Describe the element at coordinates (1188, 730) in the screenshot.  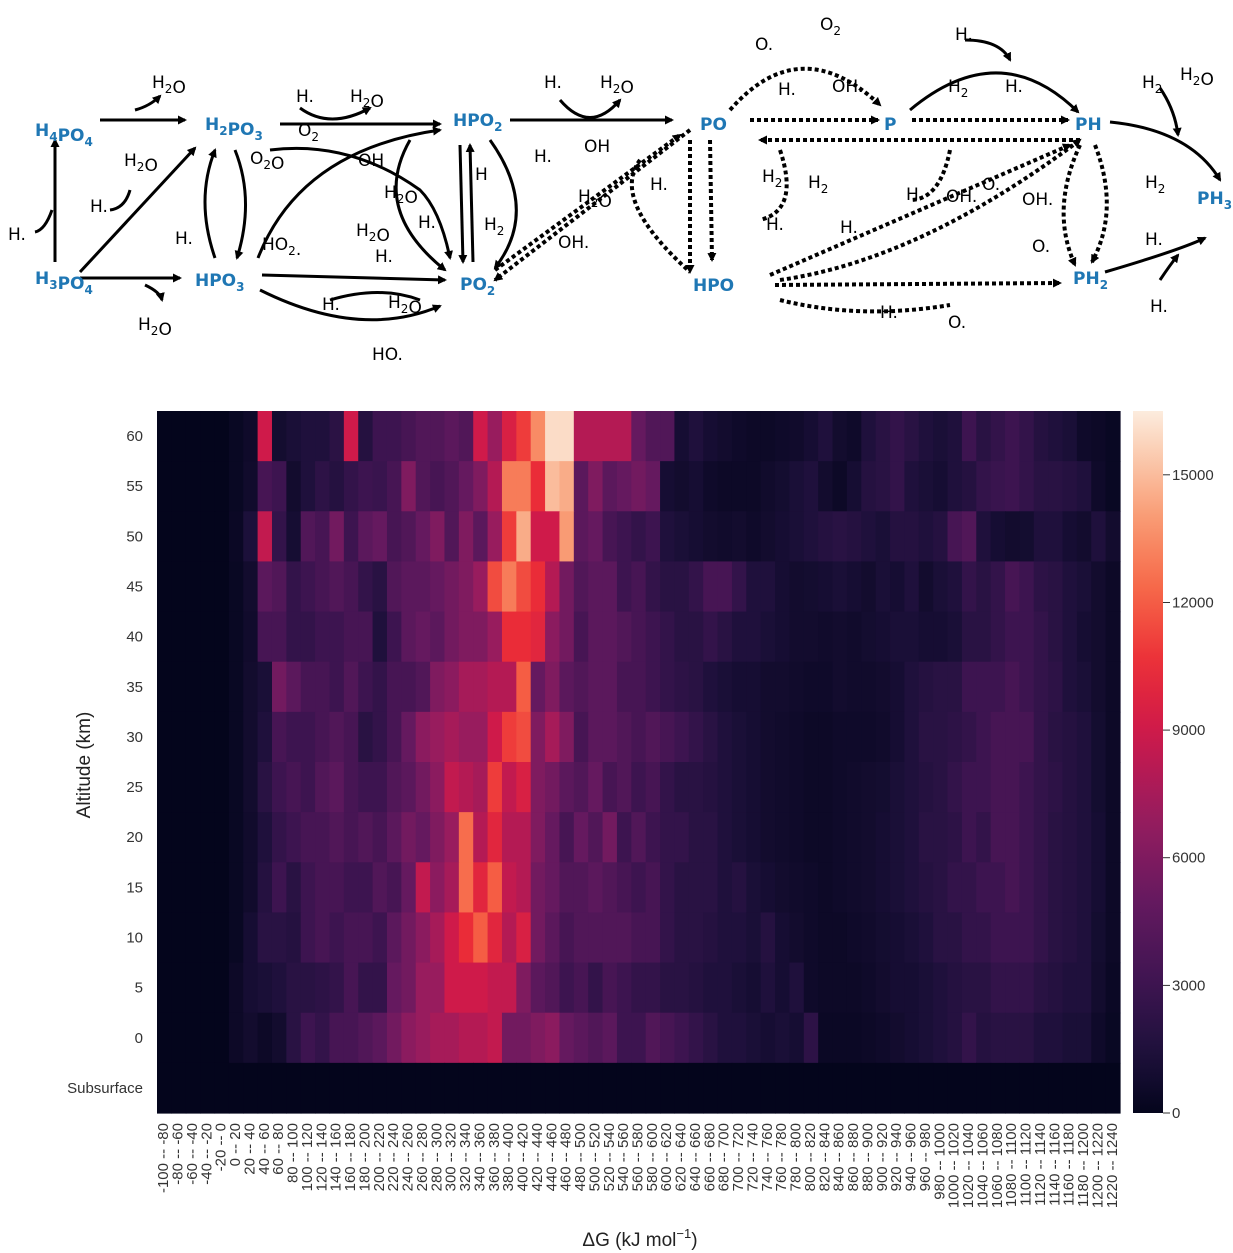
I see `colorbar-tick-label: 9000` at that location.